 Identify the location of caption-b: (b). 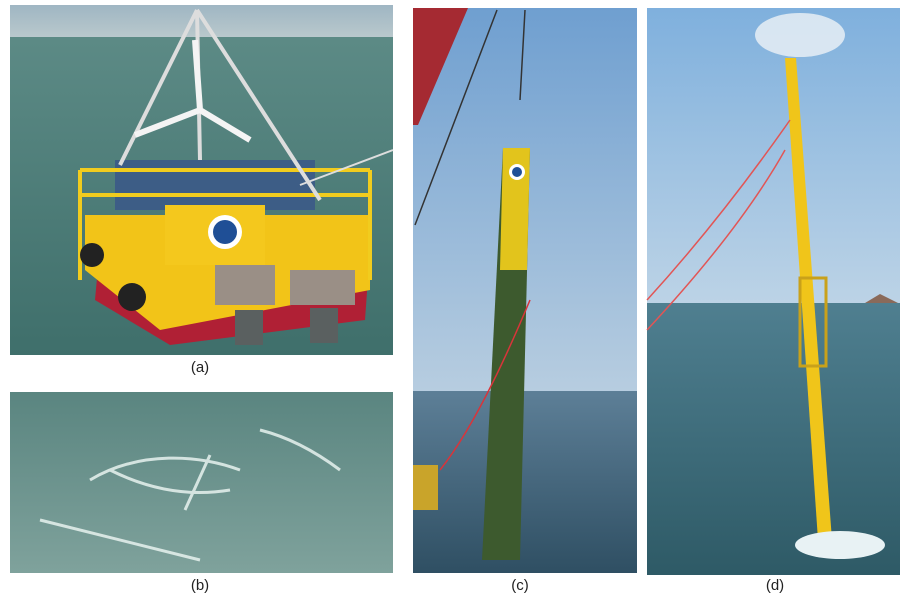
(200, 585).